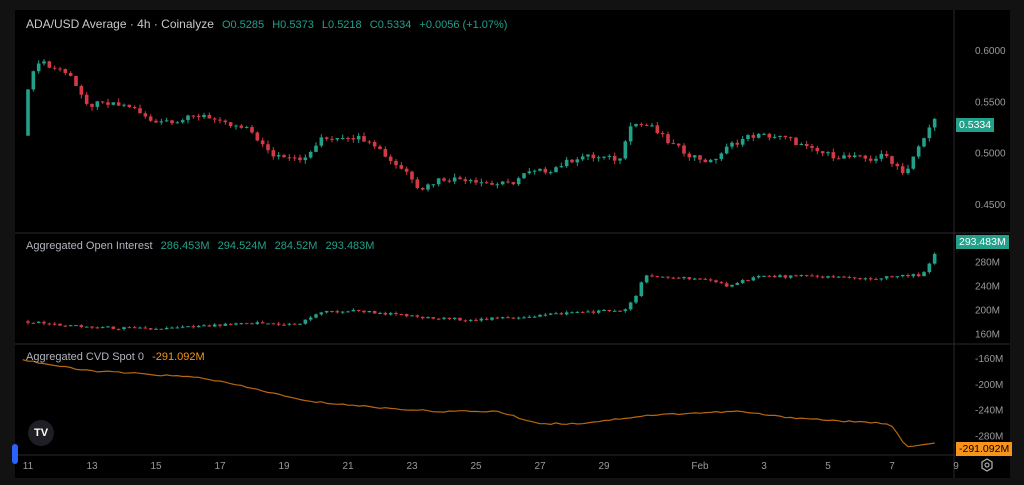  Describe the element at coordinates (345, 25) in the screenshot. I see `low-value: 0.5218` at that location.